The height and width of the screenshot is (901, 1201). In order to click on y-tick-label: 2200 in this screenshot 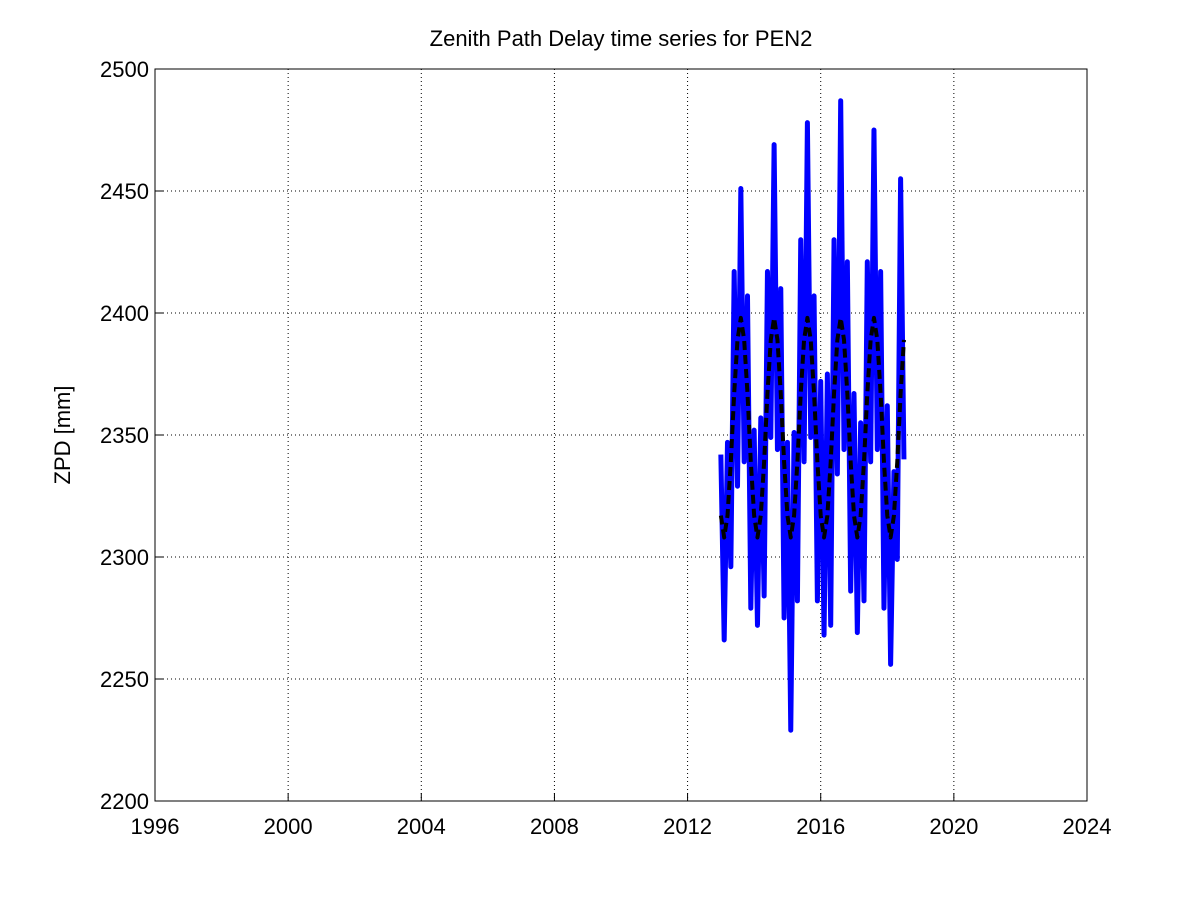, I will do `click(124, 801)`.